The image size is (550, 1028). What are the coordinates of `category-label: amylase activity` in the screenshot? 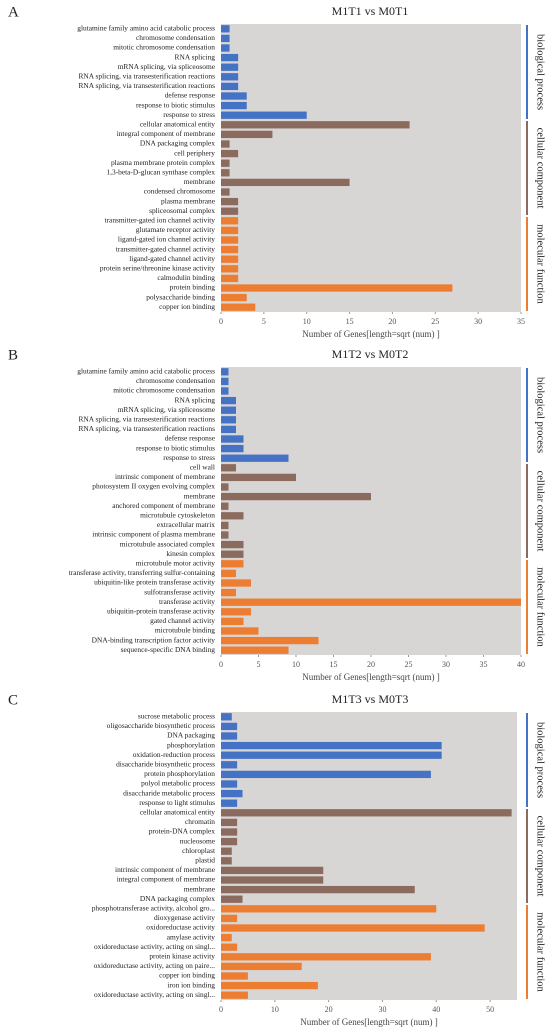 It's located at (191, 936).